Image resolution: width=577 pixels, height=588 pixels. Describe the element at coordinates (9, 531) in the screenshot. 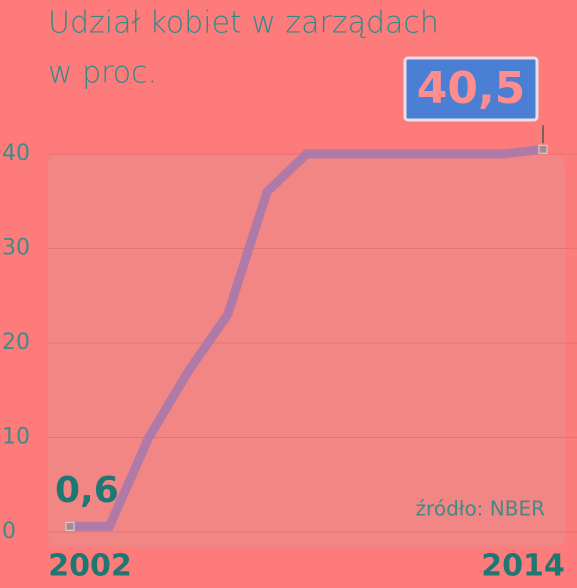

I see `y-tick-label: 0` at that location.